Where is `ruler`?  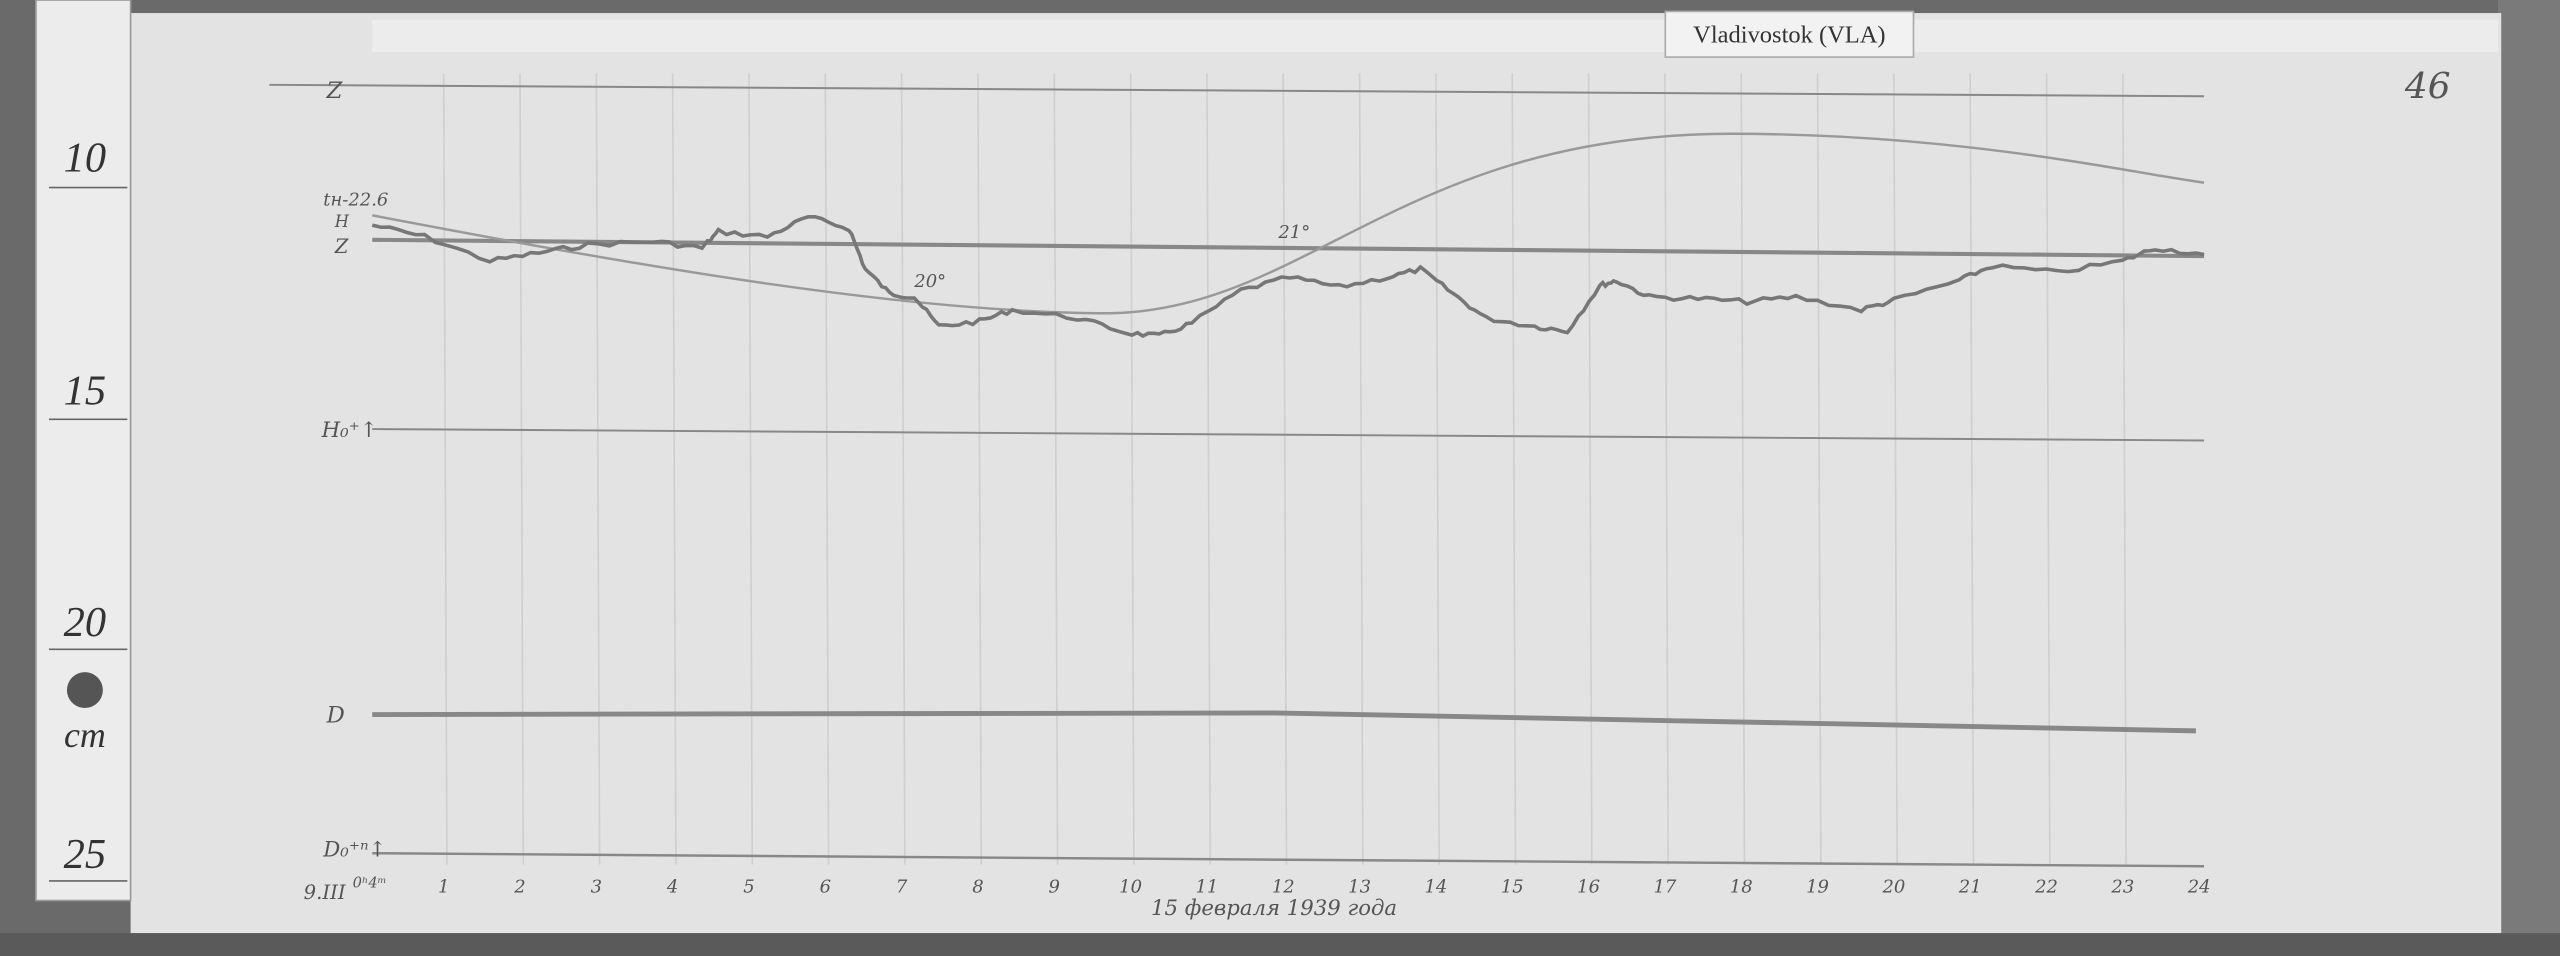 ruler is located at coordinates (83, 451).